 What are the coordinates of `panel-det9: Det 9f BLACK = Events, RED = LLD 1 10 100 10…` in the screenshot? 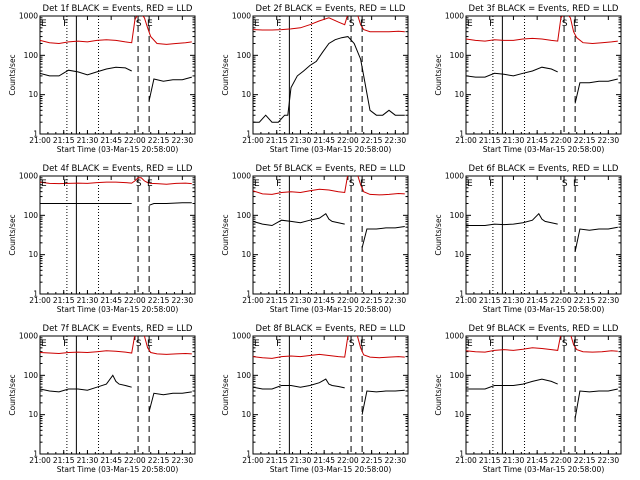 It's located at (528, 399).